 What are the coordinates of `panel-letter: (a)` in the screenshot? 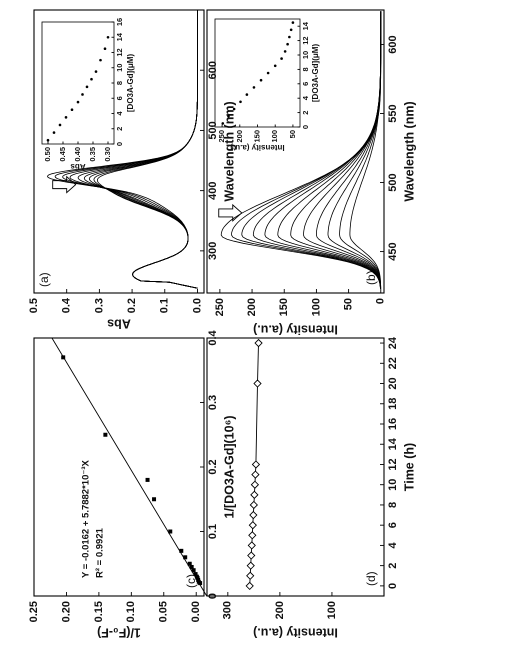 It's located at (44, 279).